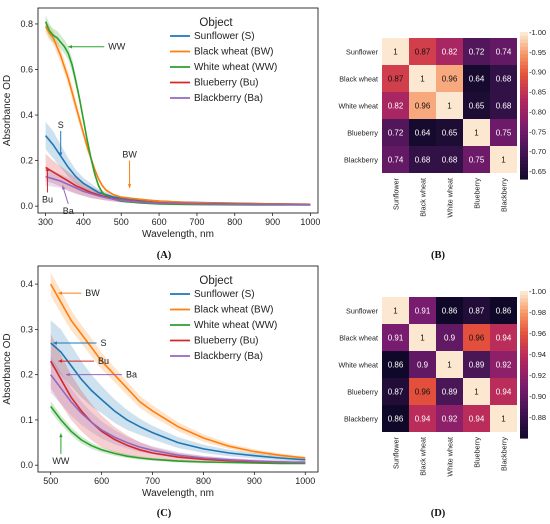  I want to click on chart-c-band-blueberry-bu, so click(178, 398).